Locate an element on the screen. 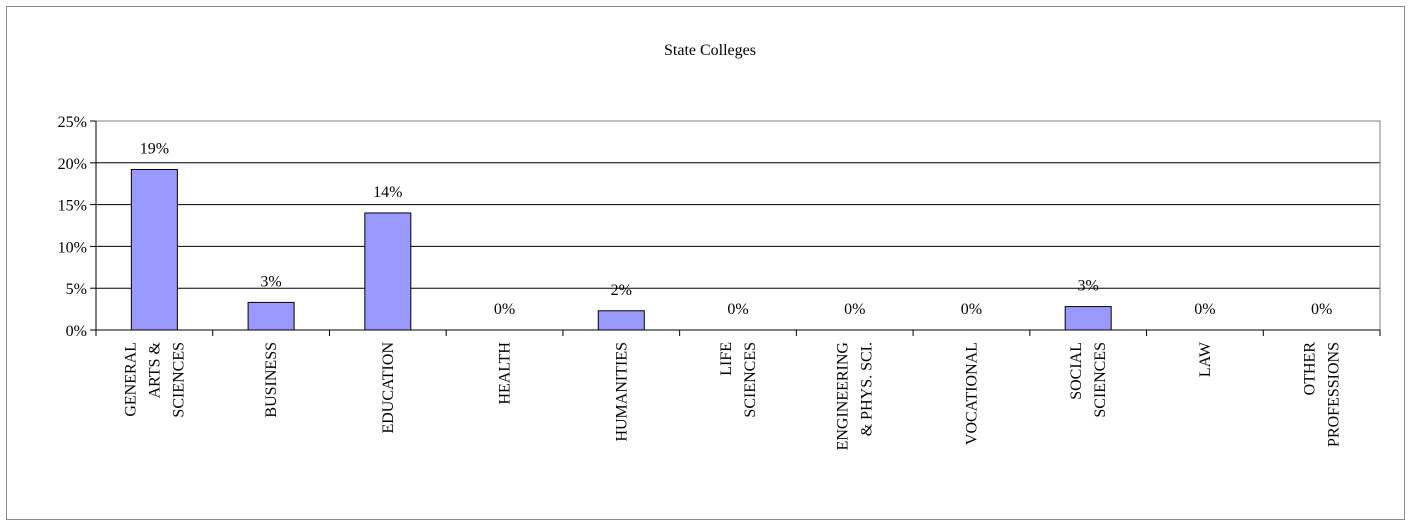  x-category-label: EDUCATION is located at coordinates (388, 388).